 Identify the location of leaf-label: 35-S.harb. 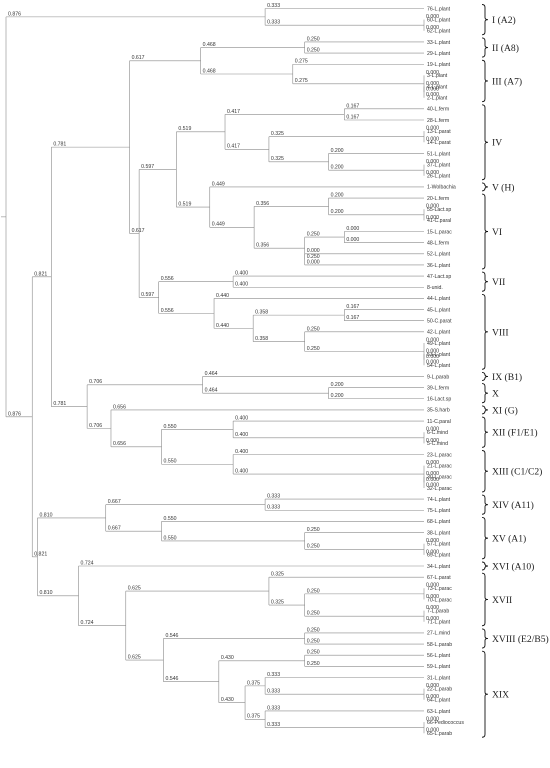
(438, 411).